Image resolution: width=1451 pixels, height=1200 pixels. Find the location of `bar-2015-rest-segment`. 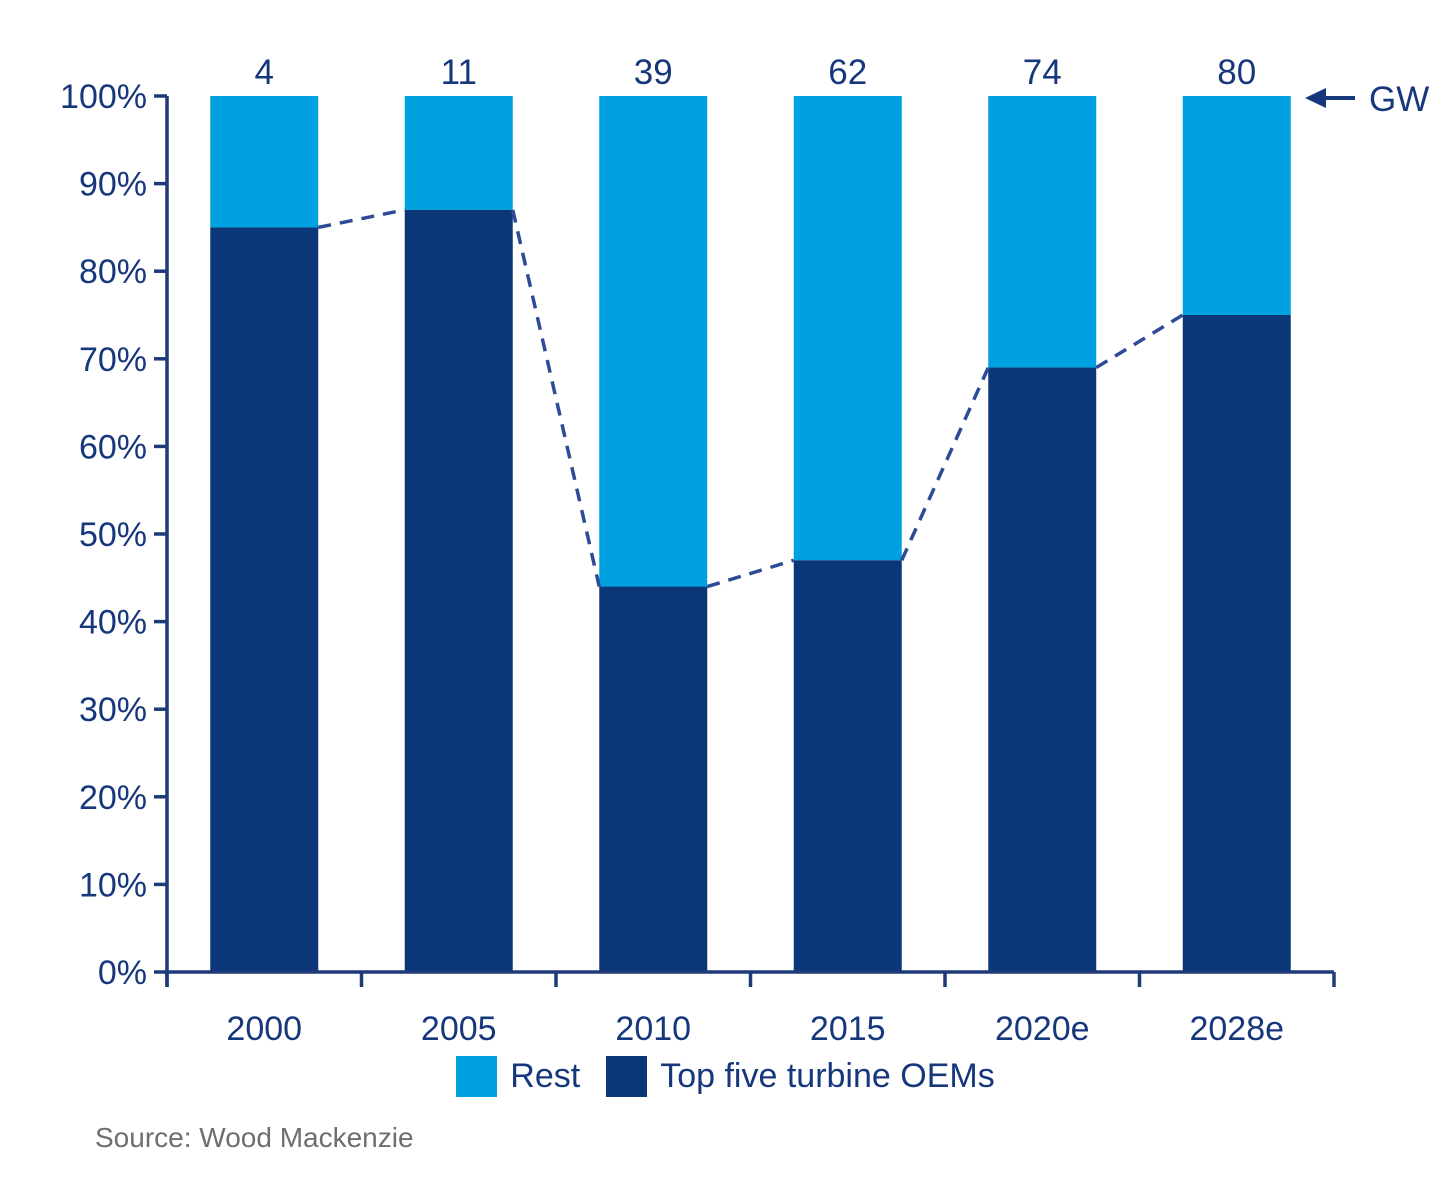

bar-2015-rest-segment is located at coordinates (847, 328).